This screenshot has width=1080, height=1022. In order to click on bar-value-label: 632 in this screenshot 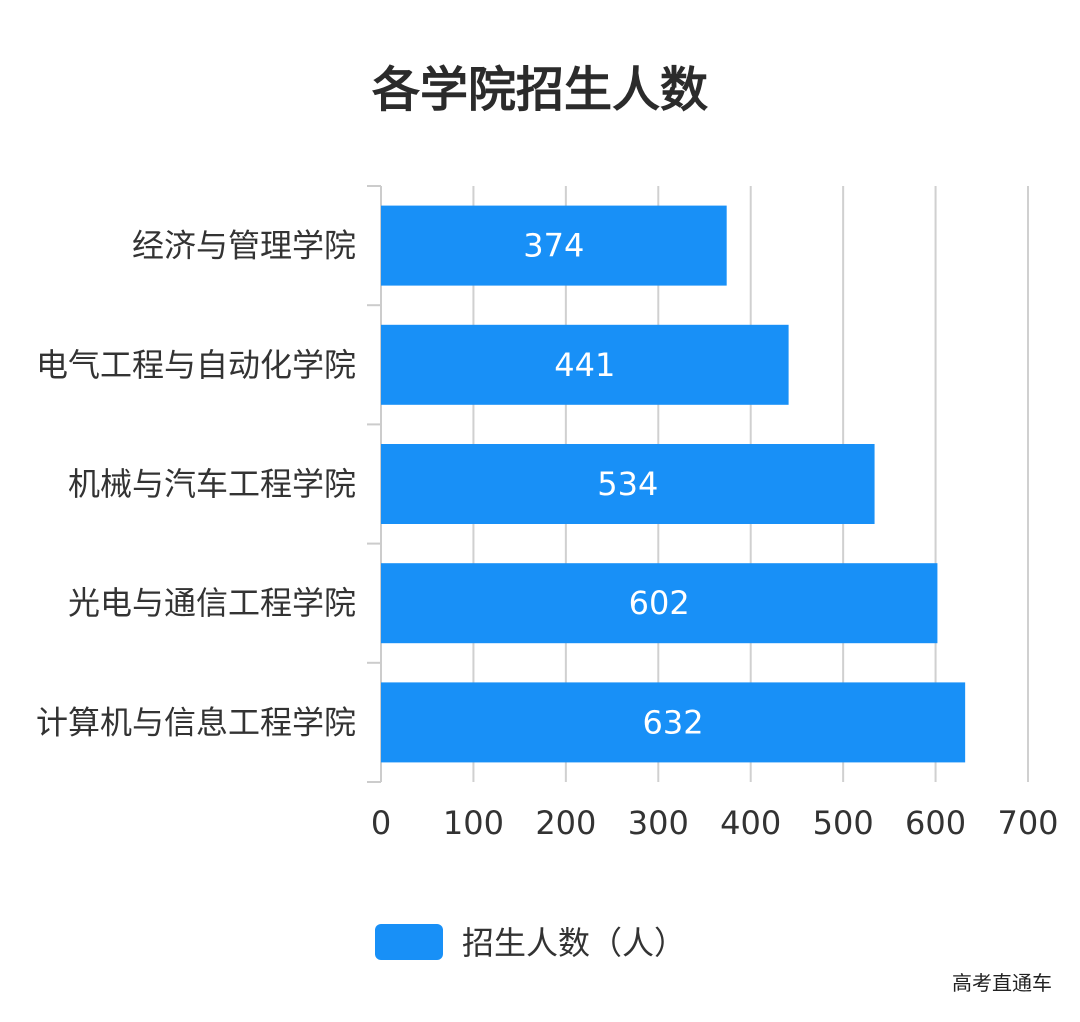, I will do `click(673, 722)`.